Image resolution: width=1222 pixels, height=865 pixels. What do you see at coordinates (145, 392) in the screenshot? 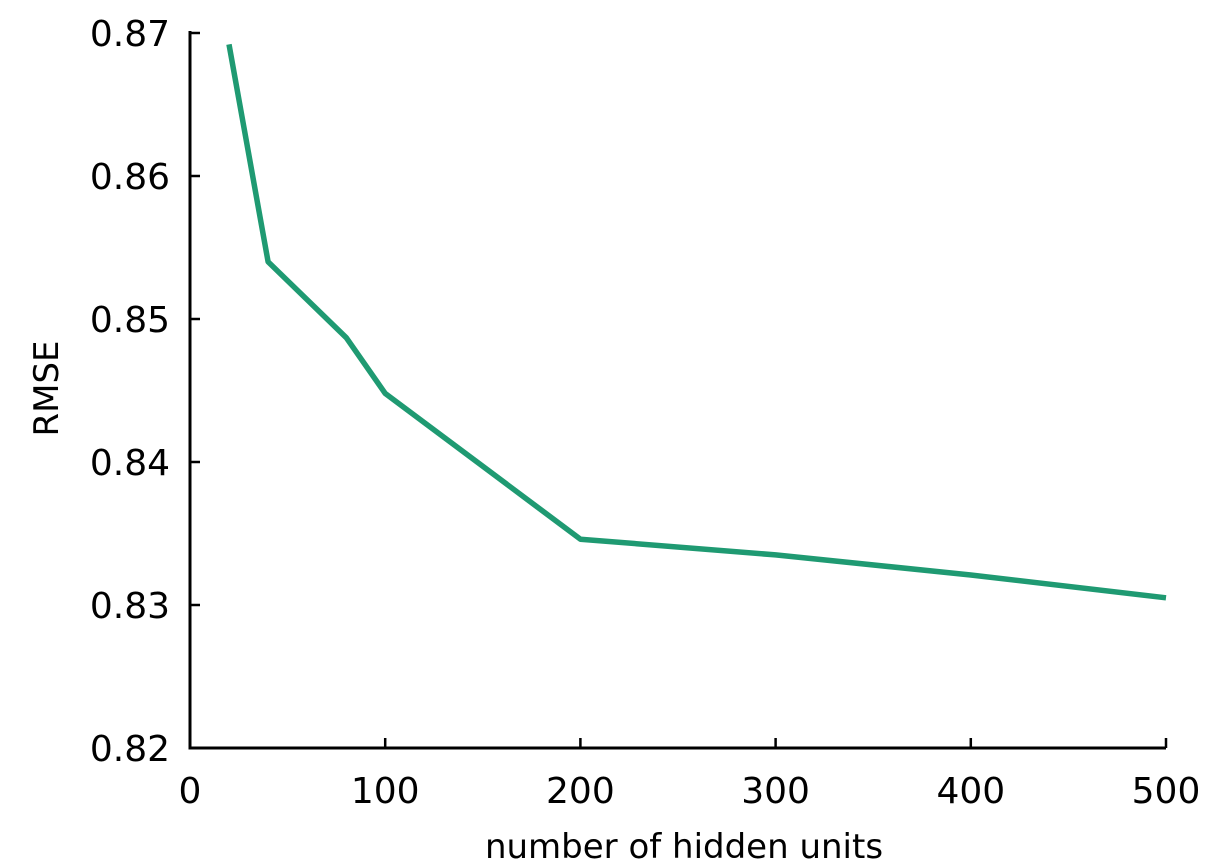
I see `y-axis-ticks: 0.82 0.83 0.84 0.85 0.86 0.87` at bounding box center [145, 392].